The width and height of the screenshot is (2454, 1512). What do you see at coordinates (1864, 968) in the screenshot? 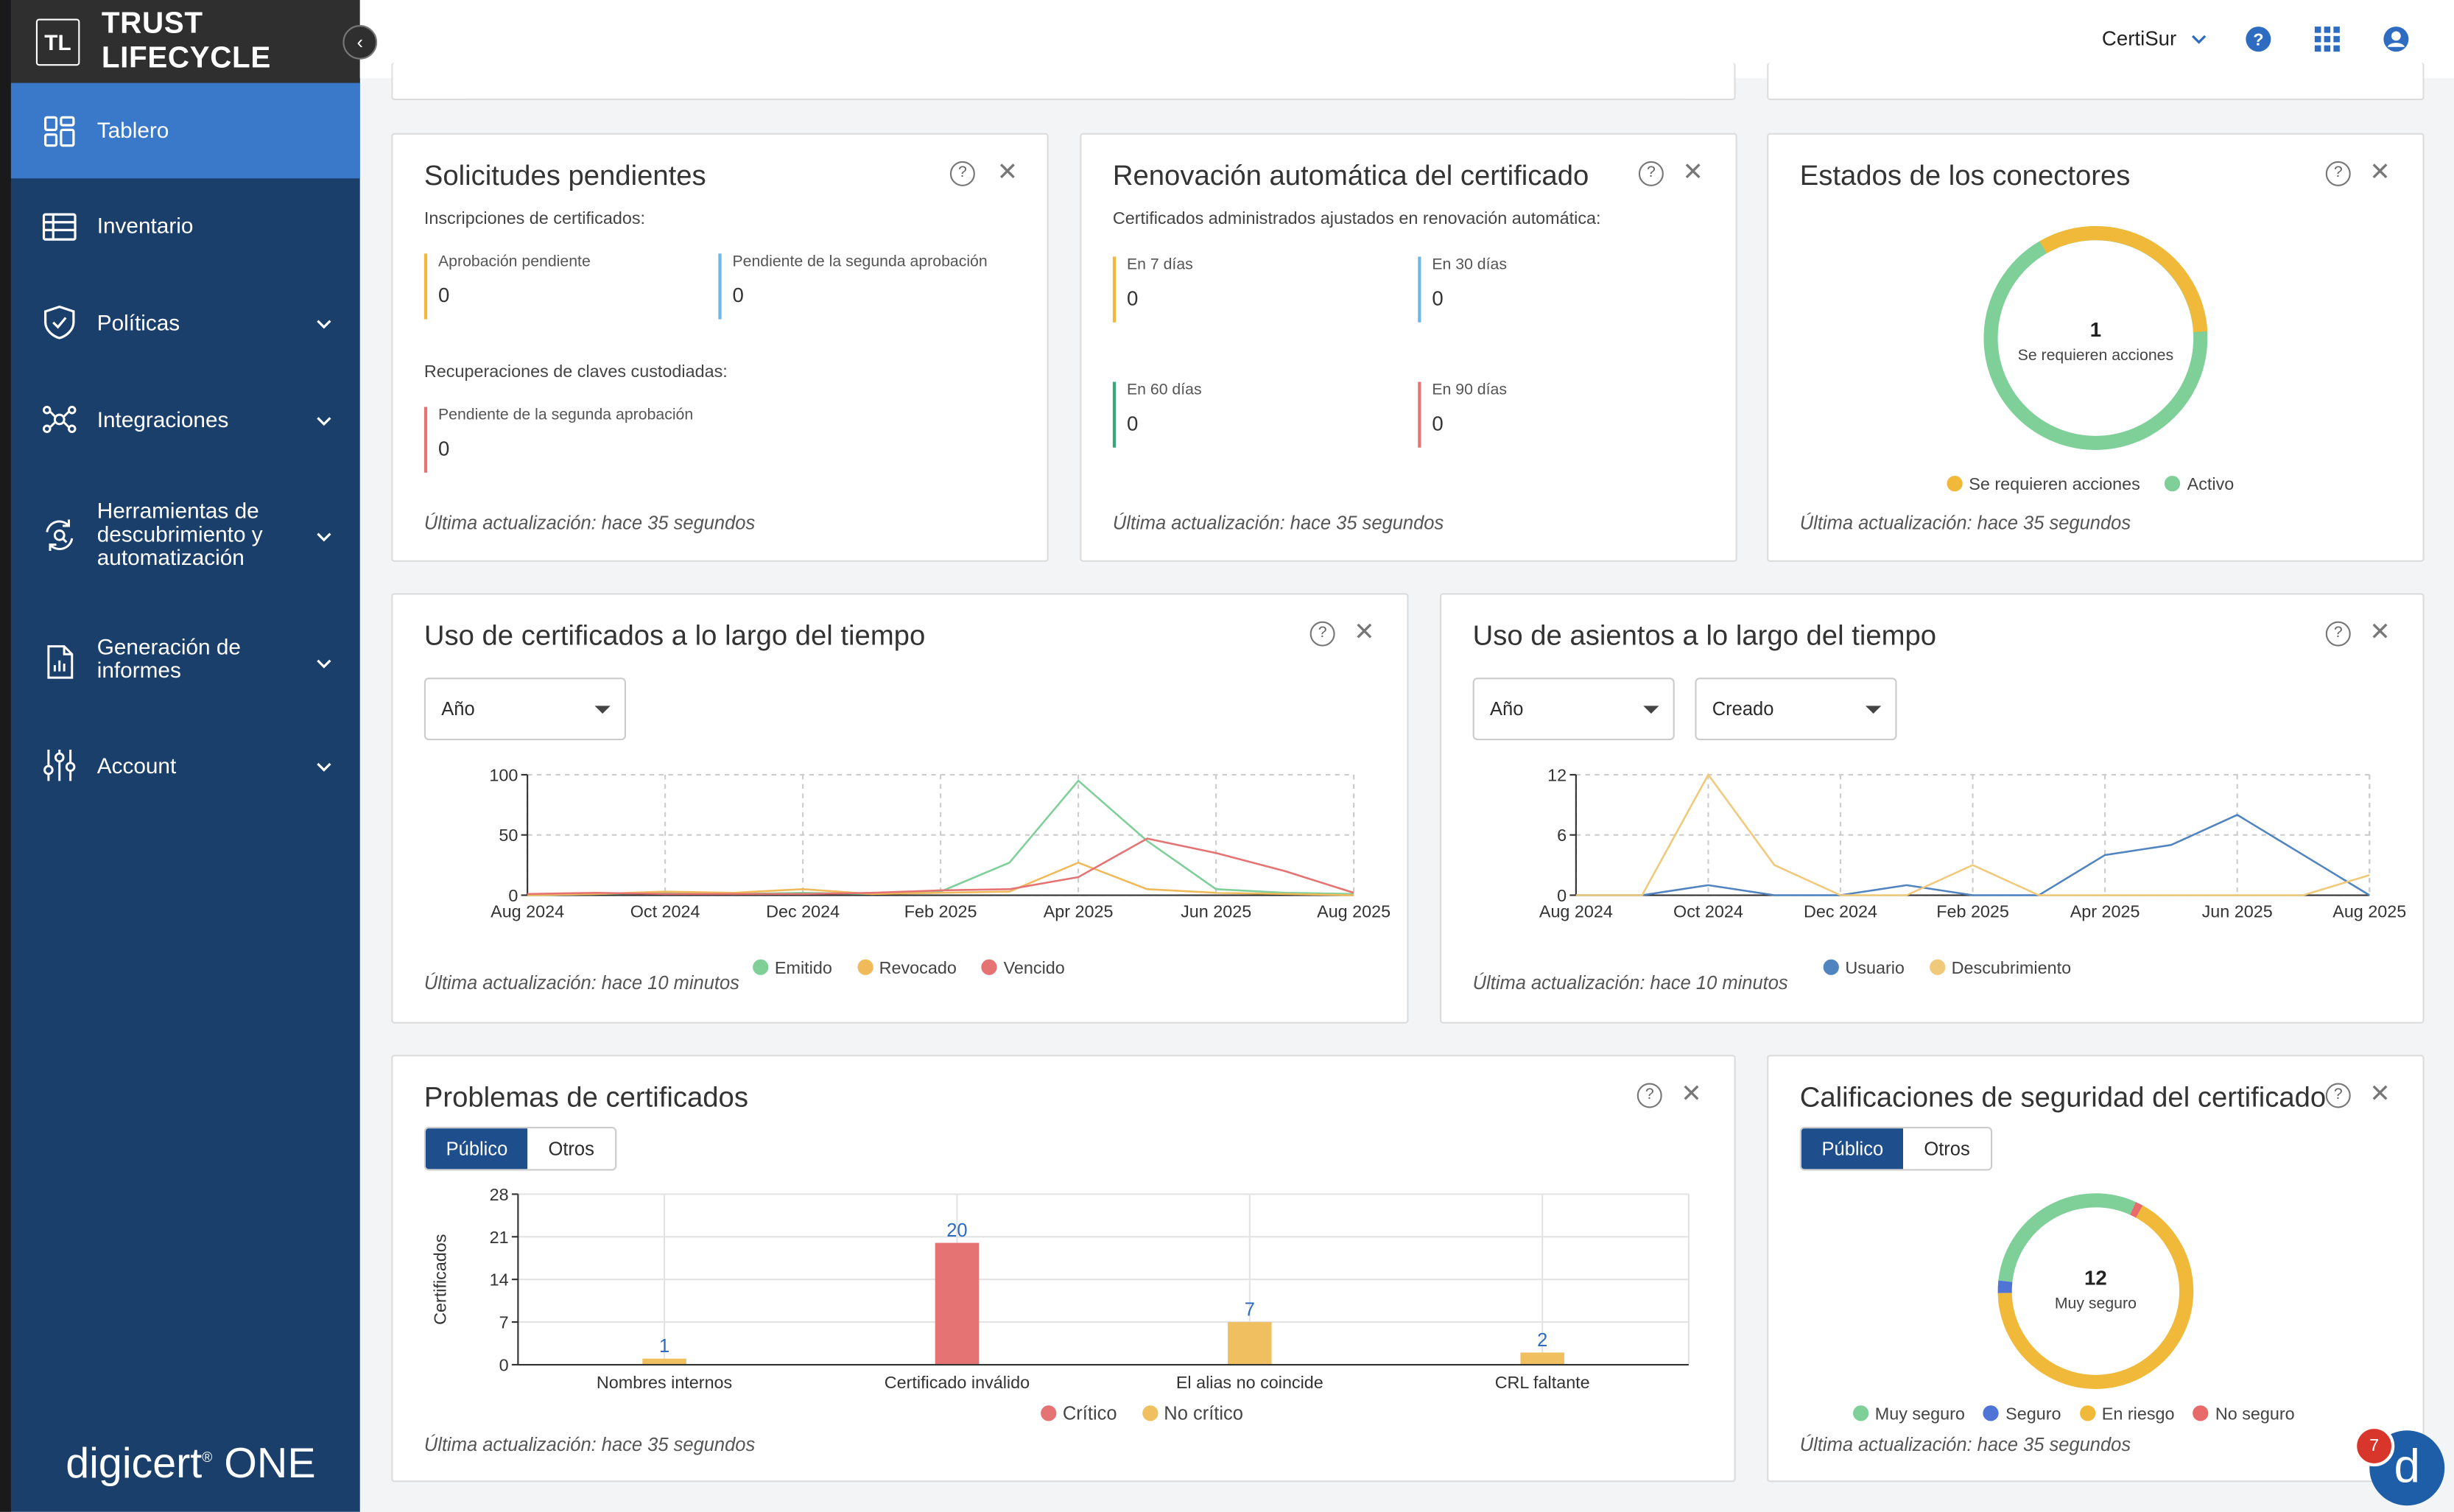
I see `legend-item: Usuario` at bounding box center [1864, 968].